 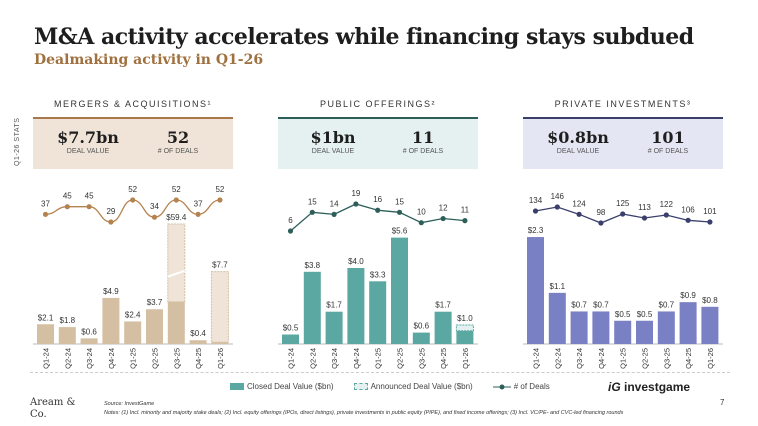 I want to click on brand-logo: Aream & Co., so click(x=53, y=408).